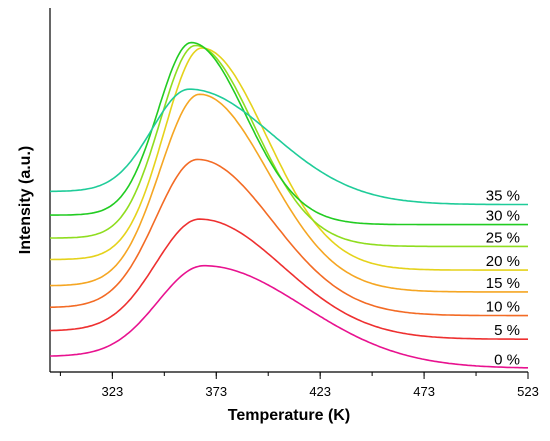 The width and height of the screenshot is (550, 441). What do you see at coordinates (503, 261) in the screenshot?
I see `series-label: 20 %` at bounding box center [503, 261].